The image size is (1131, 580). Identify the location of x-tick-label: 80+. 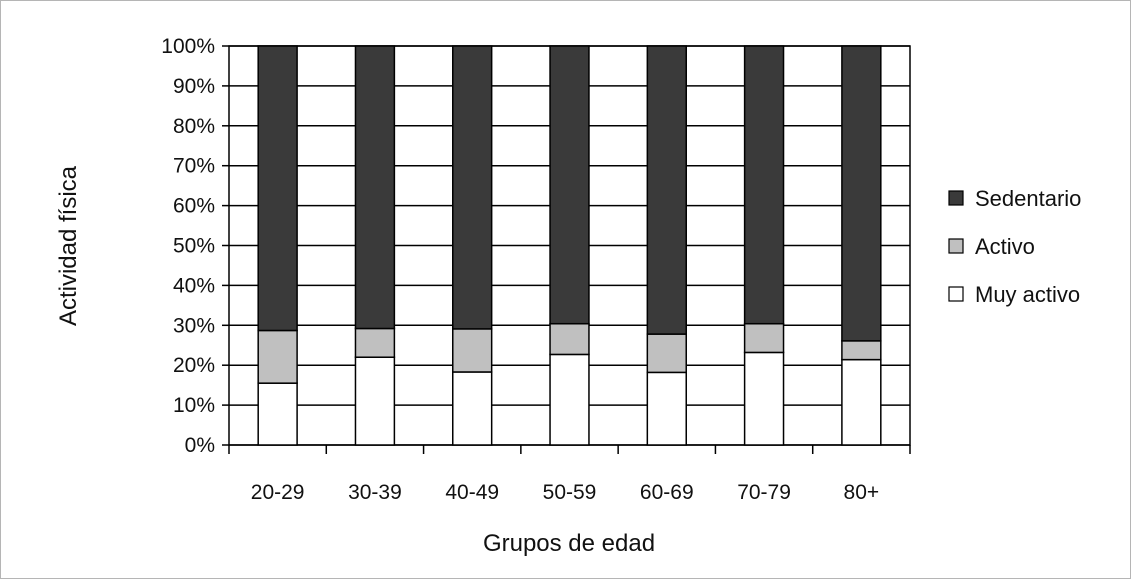
(862, 492).